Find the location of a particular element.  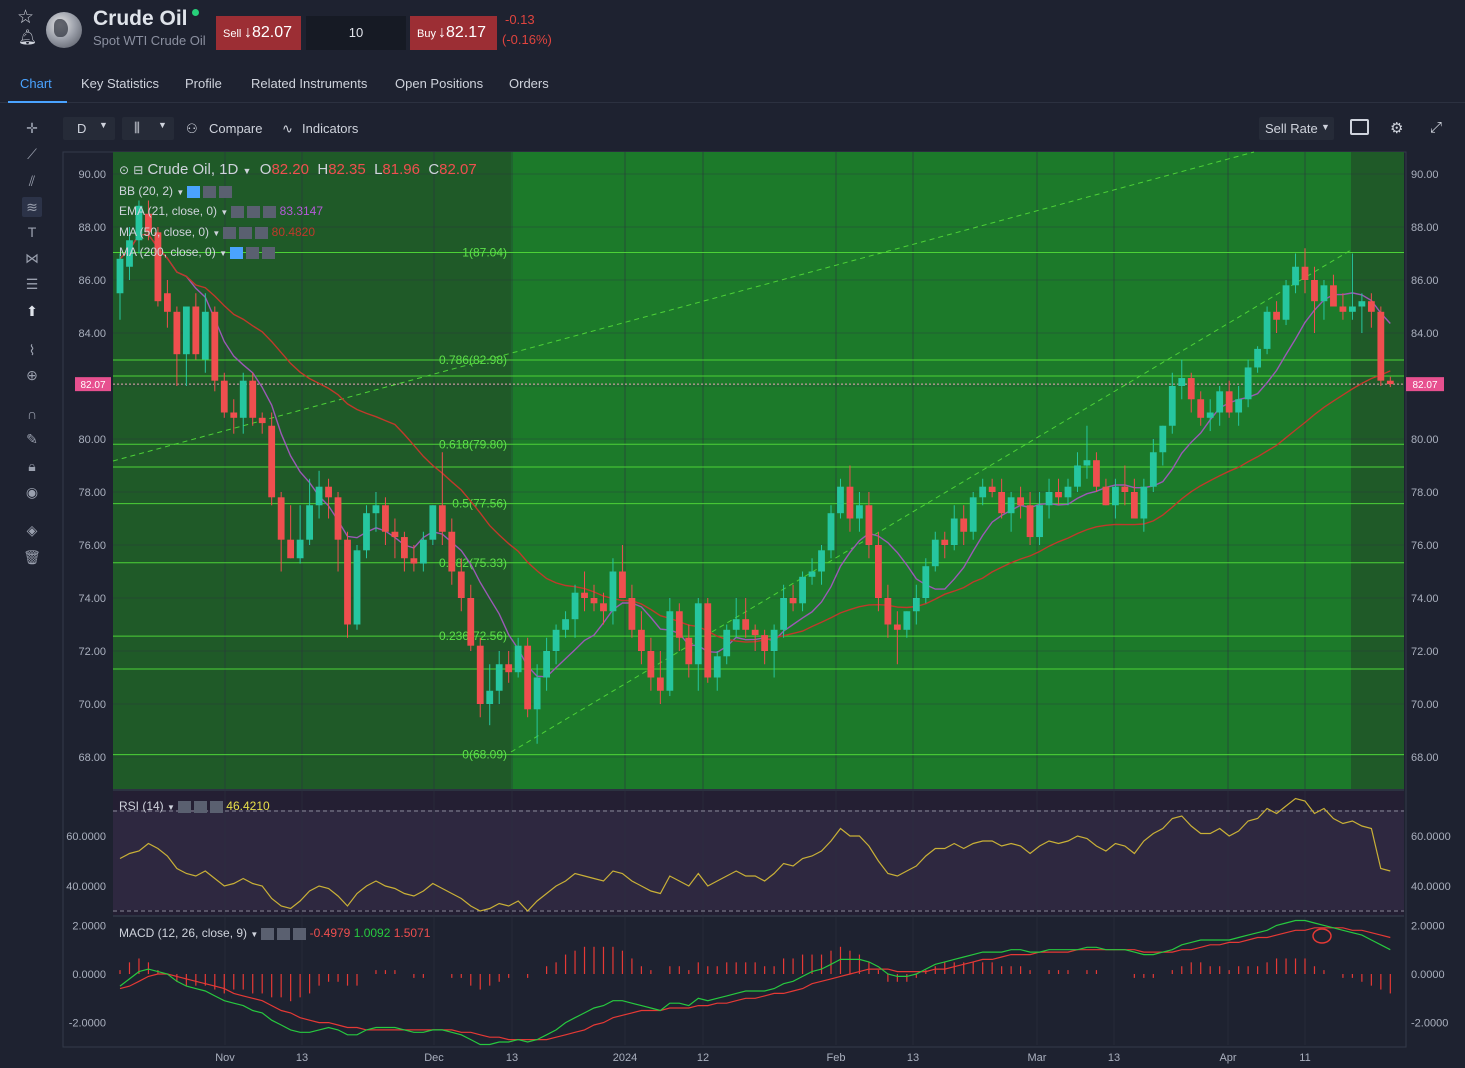

fib-level-label: 0.786(82.98) is located at coordinates (473, 360).